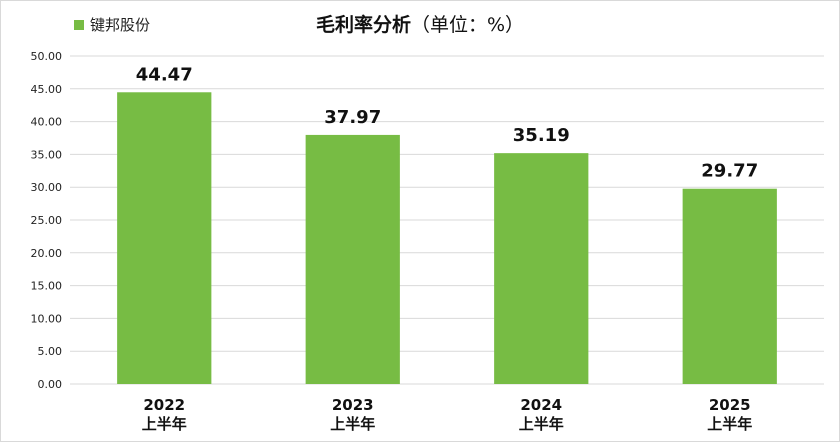 The image size is (840, 442). I want to click on y-tick-label: 35.00, so click(47, 154).